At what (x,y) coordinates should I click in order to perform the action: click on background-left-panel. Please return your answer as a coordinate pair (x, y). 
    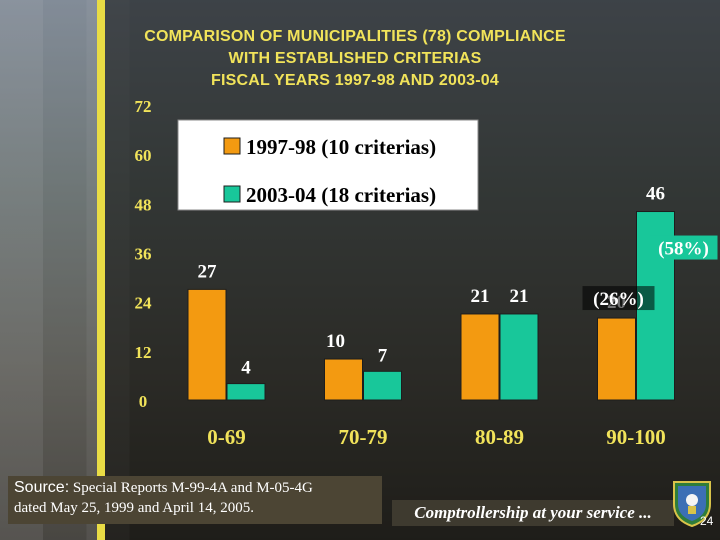
    Looking at the image, I should click on (48, 270).